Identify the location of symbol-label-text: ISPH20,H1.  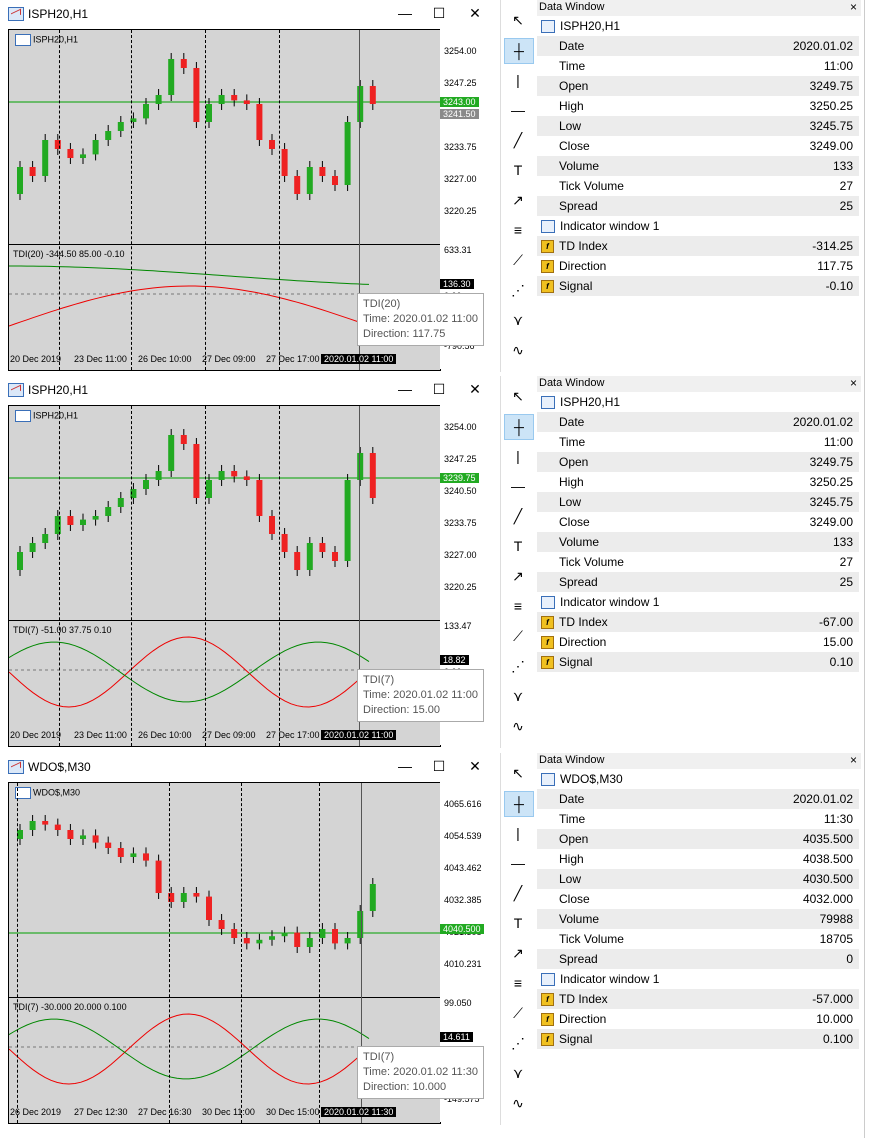
(56, 39).